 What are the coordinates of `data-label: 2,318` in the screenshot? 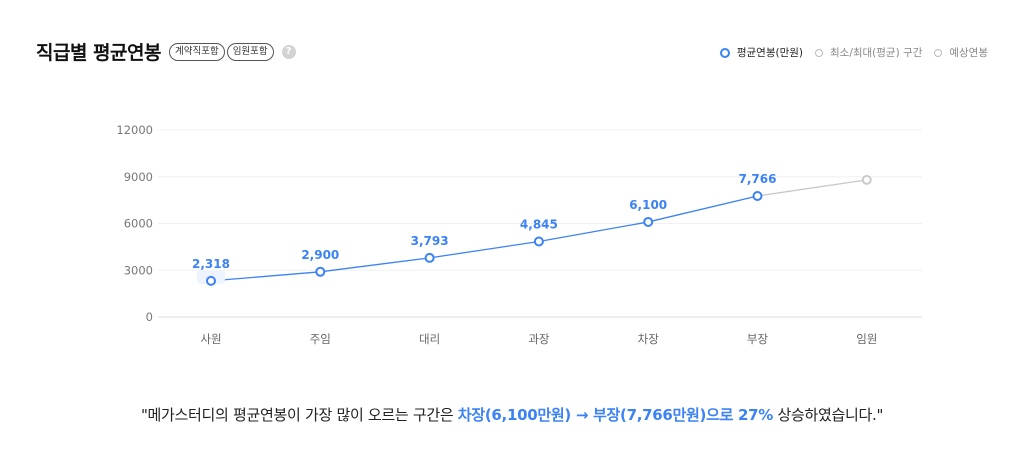 It's located at (211, 264).